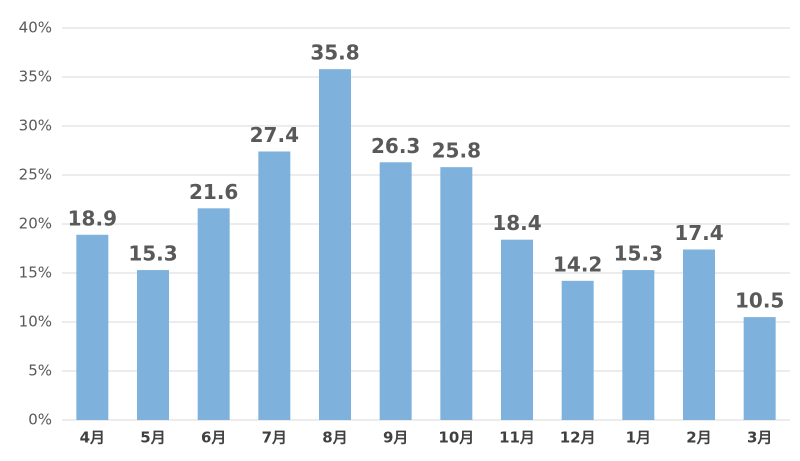 This screenshot has height=461, width=800. What do you see at coordinates (274, 135) in the screenshot?
I see `value-label: 27.4` at bounding box center [274, 135].